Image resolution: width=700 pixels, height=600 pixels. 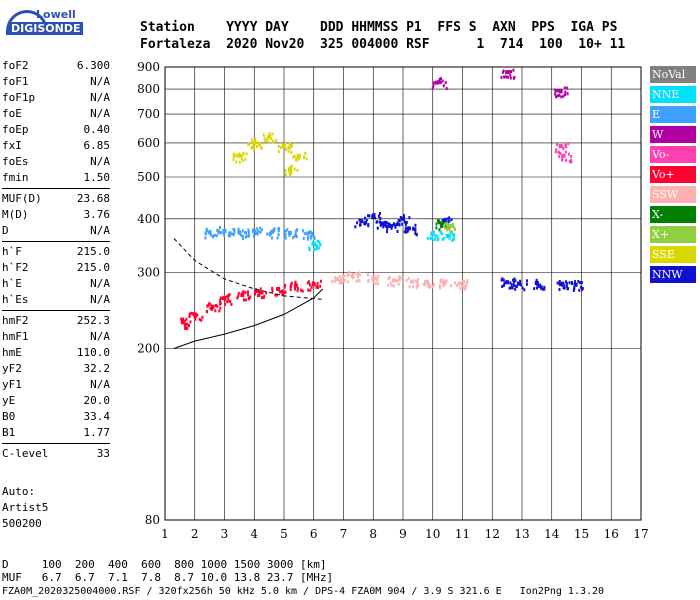 What do you see at coordinates (12, 368) in the screenshot?
I see `param-name: yF2` at bounding box center [12, 368].